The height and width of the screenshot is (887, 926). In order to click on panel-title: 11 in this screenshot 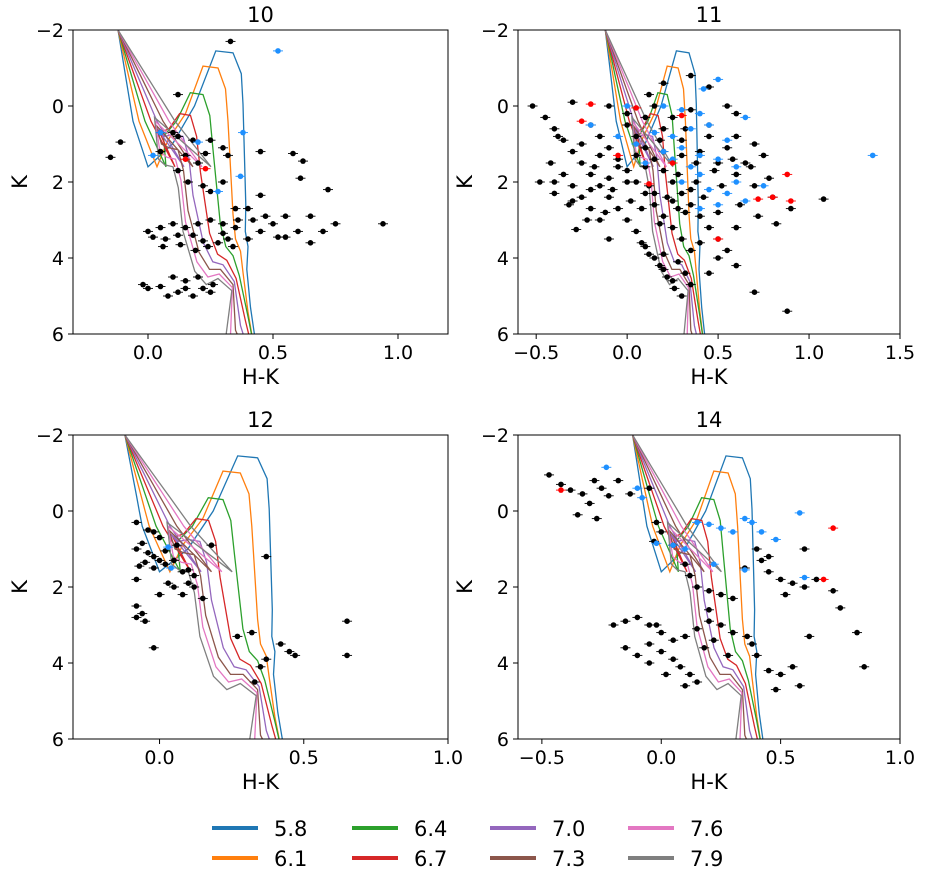, I will do `click(709, 15)`.